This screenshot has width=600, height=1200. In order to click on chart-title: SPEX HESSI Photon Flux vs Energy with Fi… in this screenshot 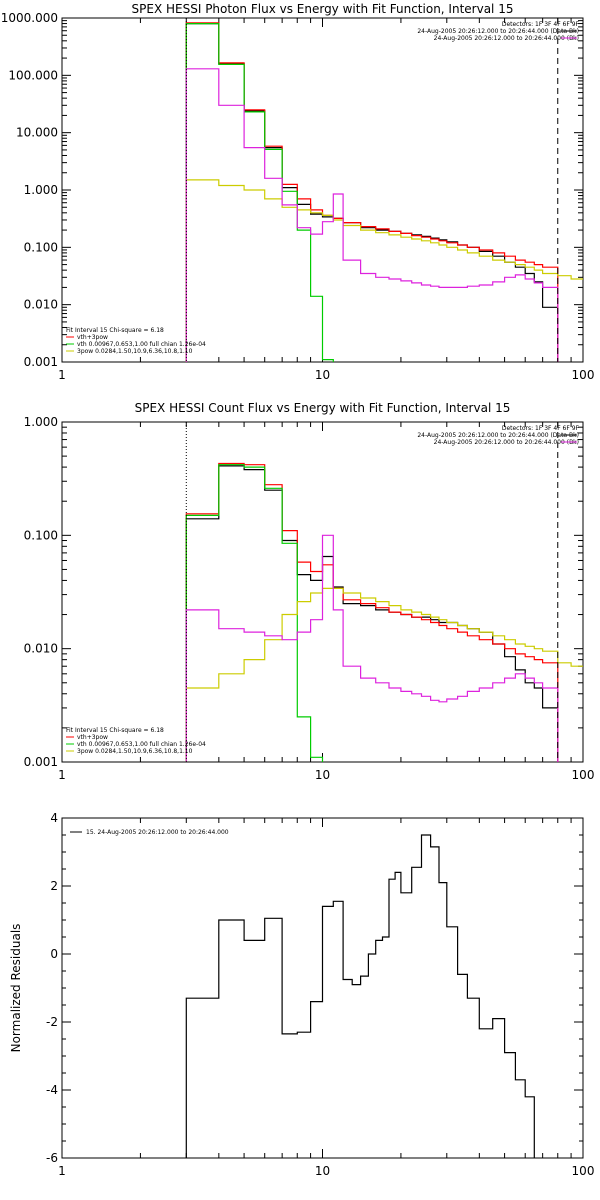, I will do `click(323, 9)`.